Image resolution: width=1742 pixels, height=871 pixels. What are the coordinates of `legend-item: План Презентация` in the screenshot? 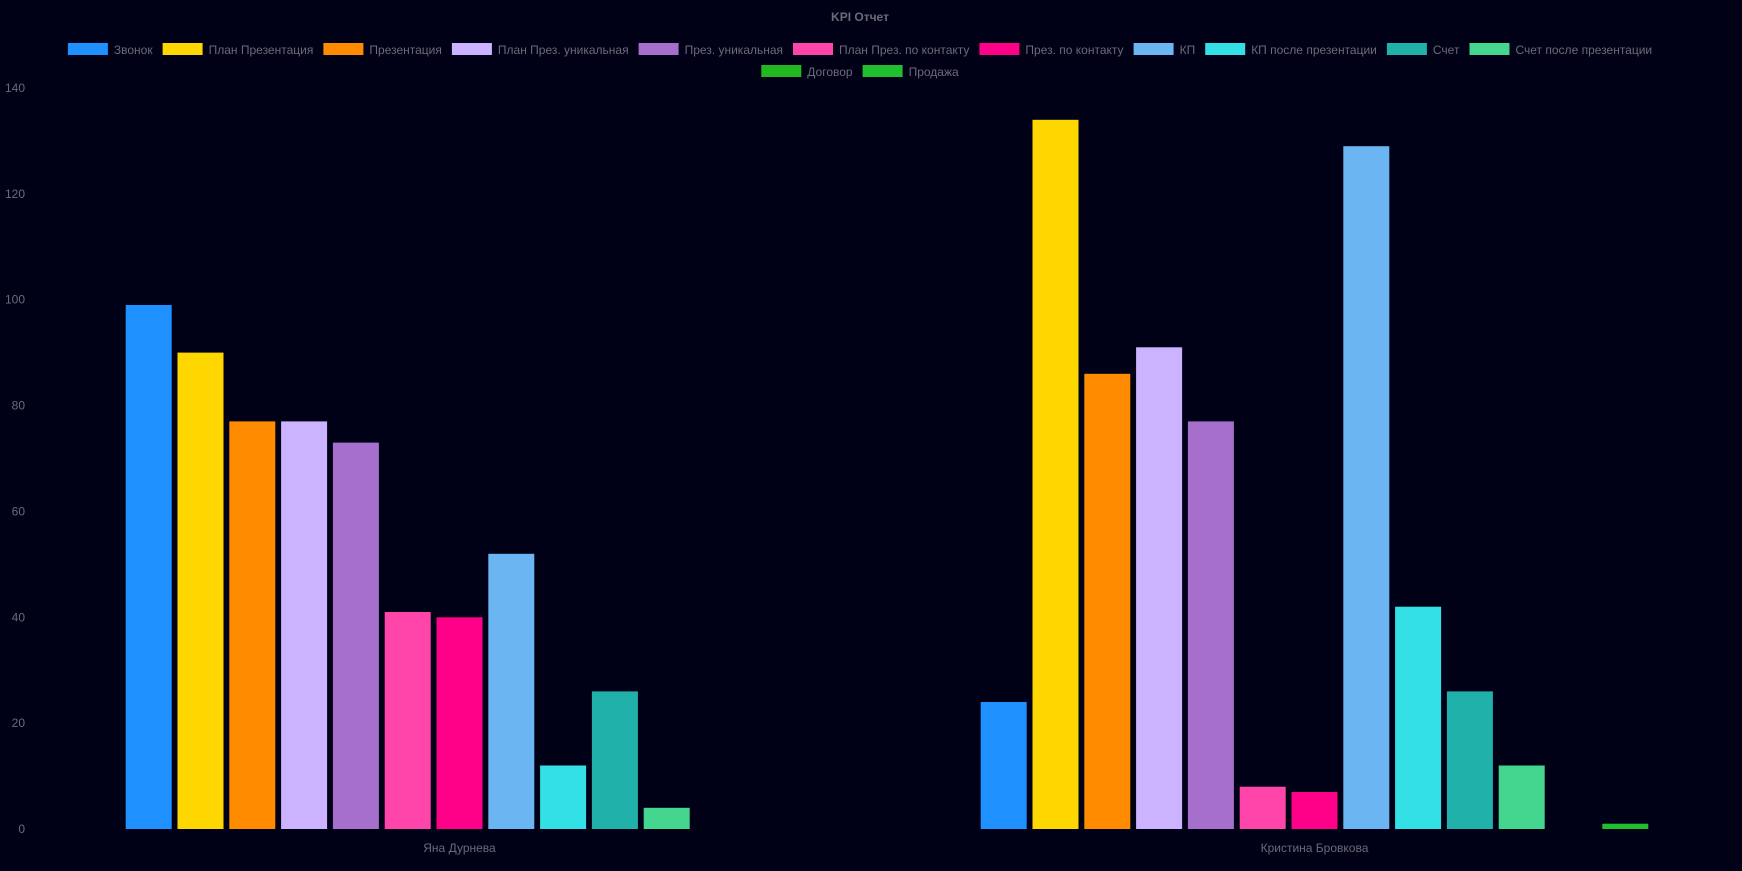 It's located at (238, 50).